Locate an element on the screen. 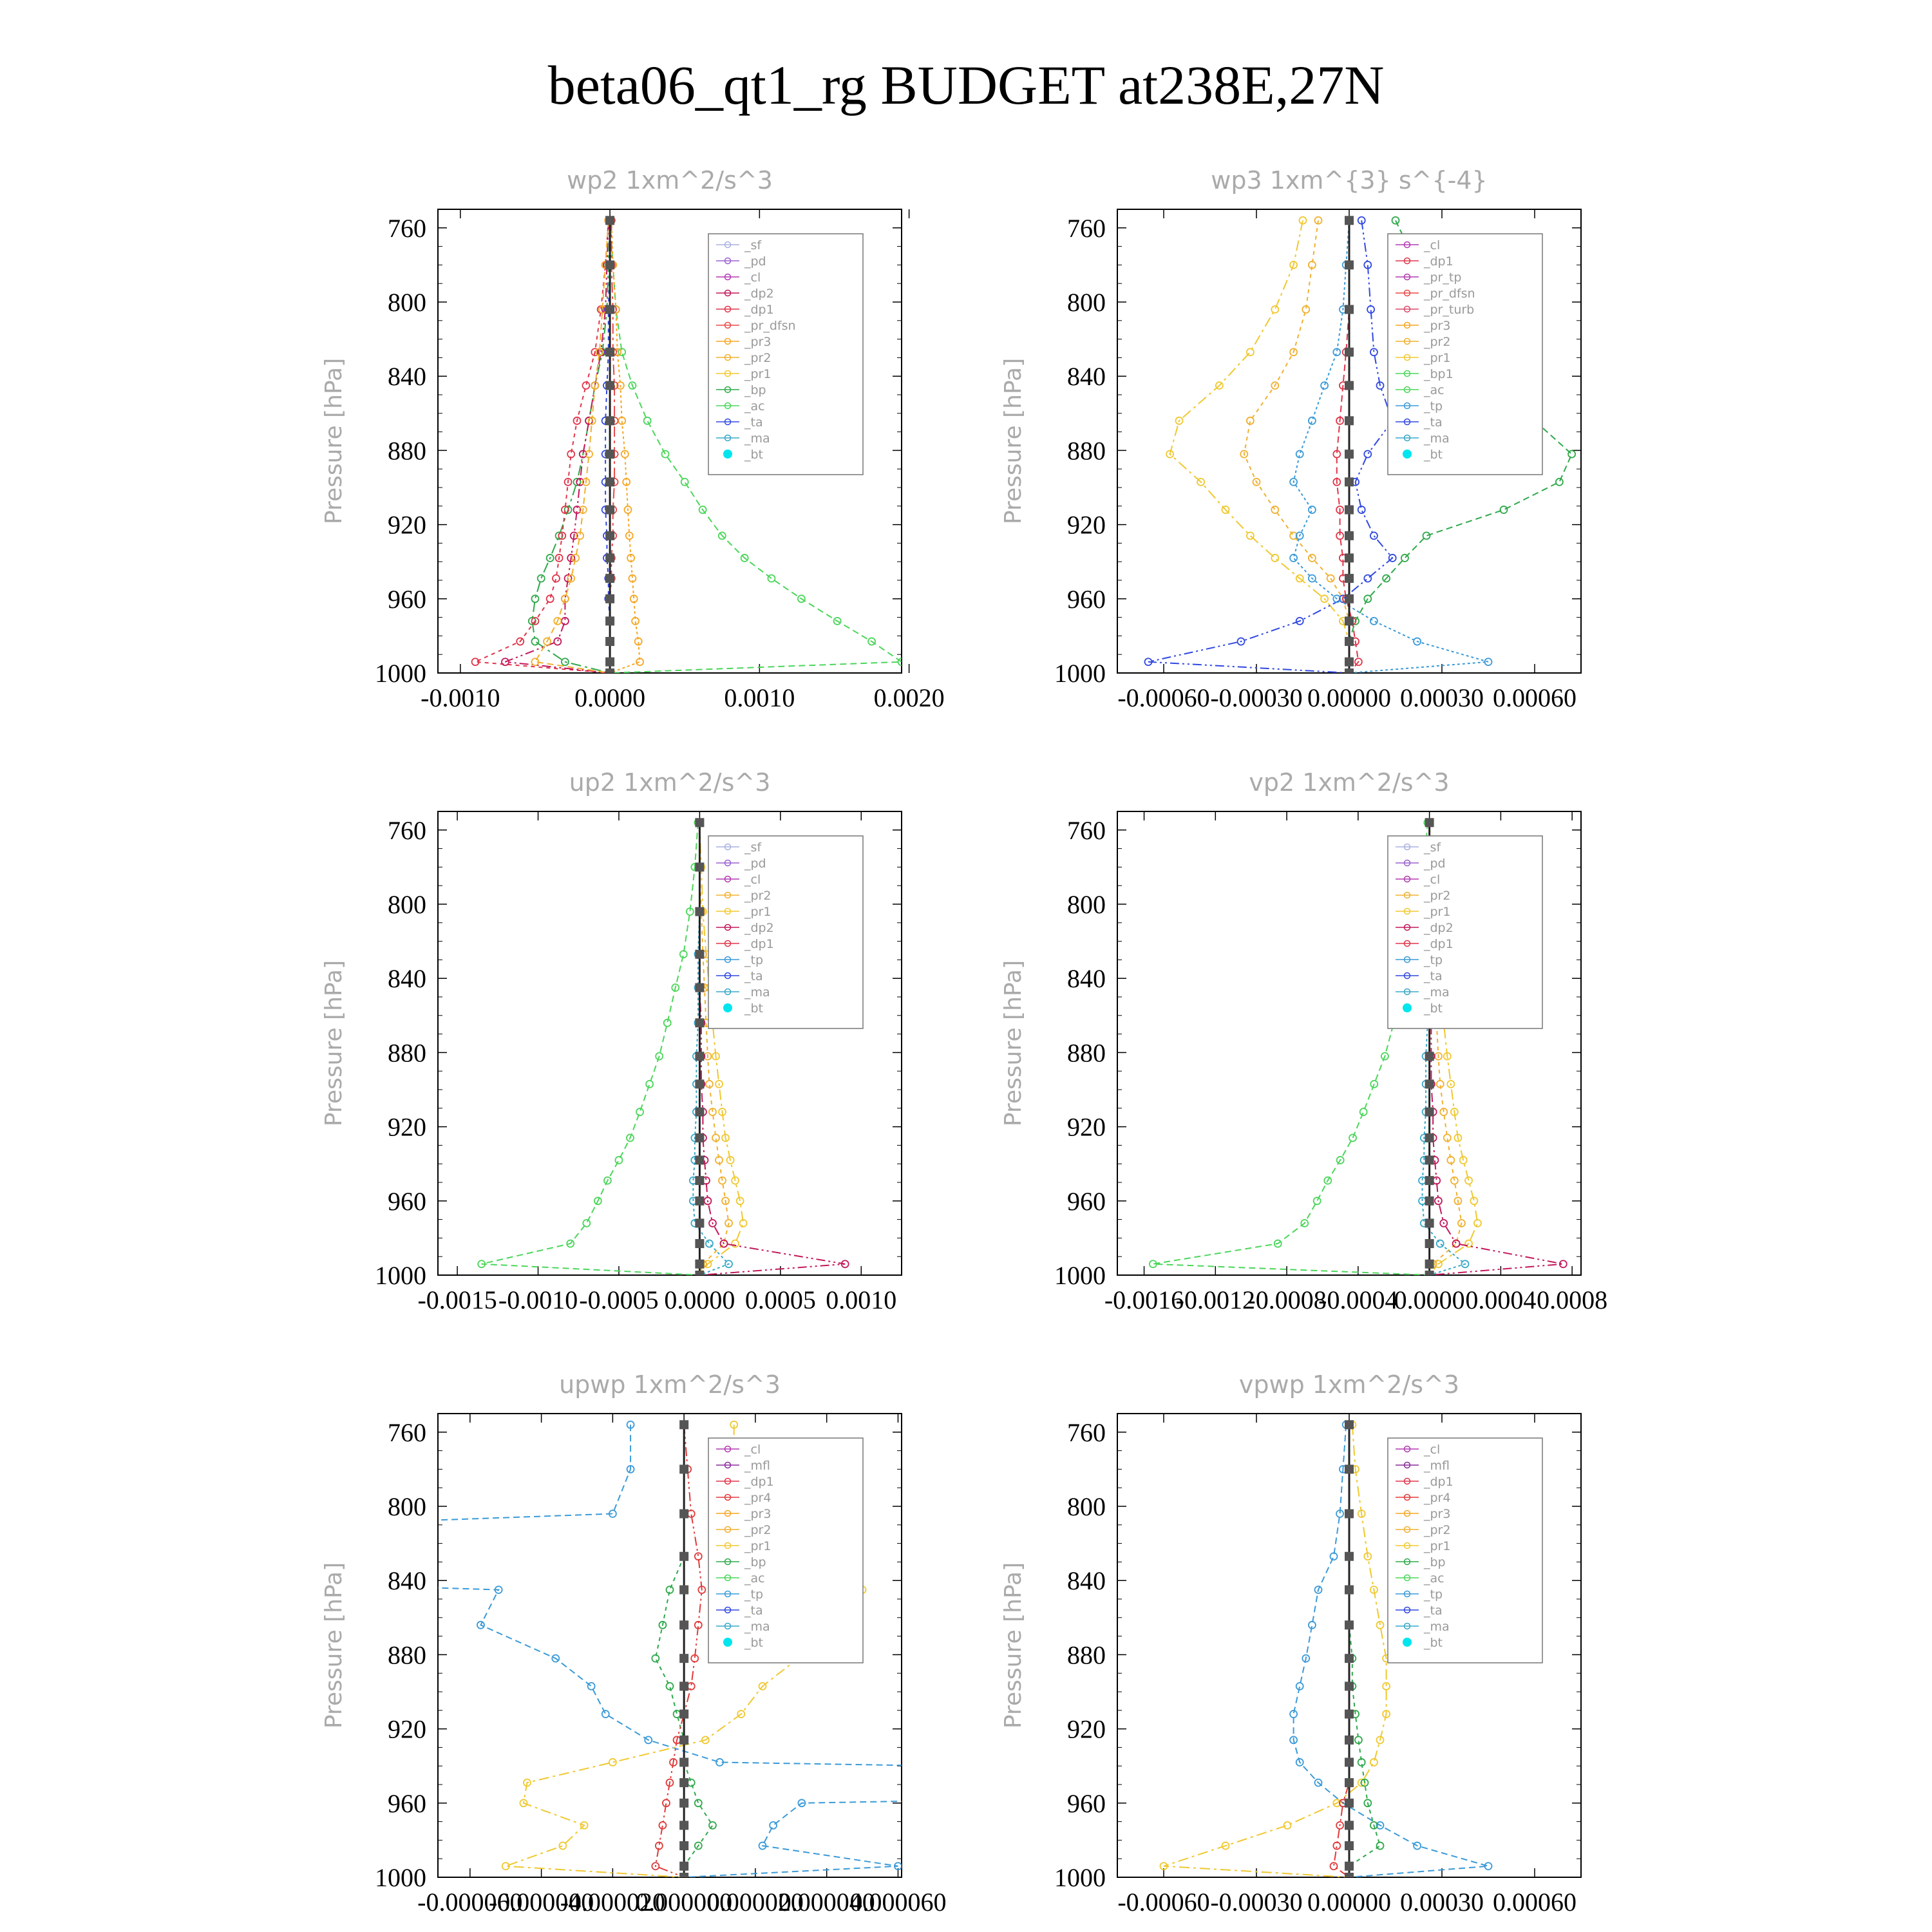  series-line-pr2 is located at coordinates (1296, 447).